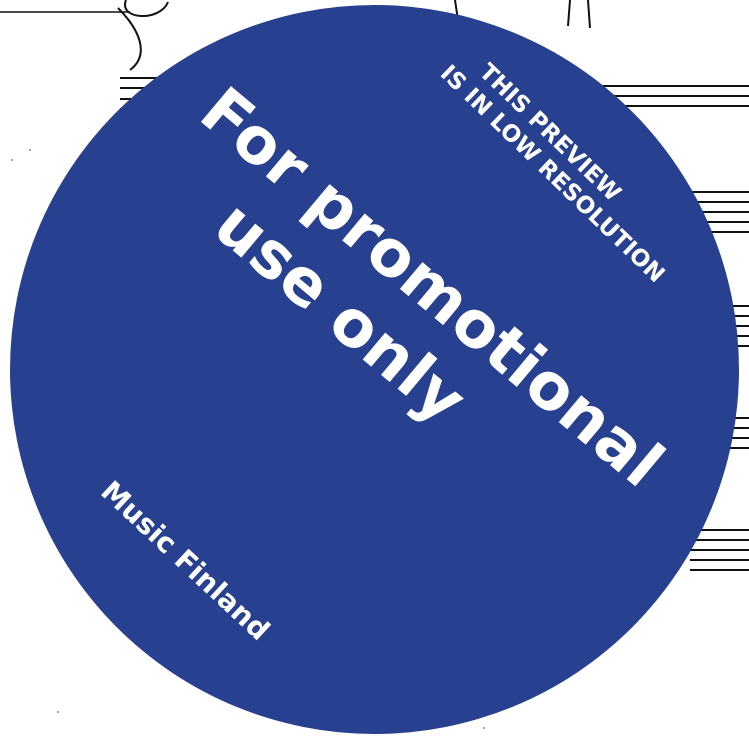 The width and height of the screenshot is (749, 742). I want to click on treble-clef-fragment, so click(143, 35).